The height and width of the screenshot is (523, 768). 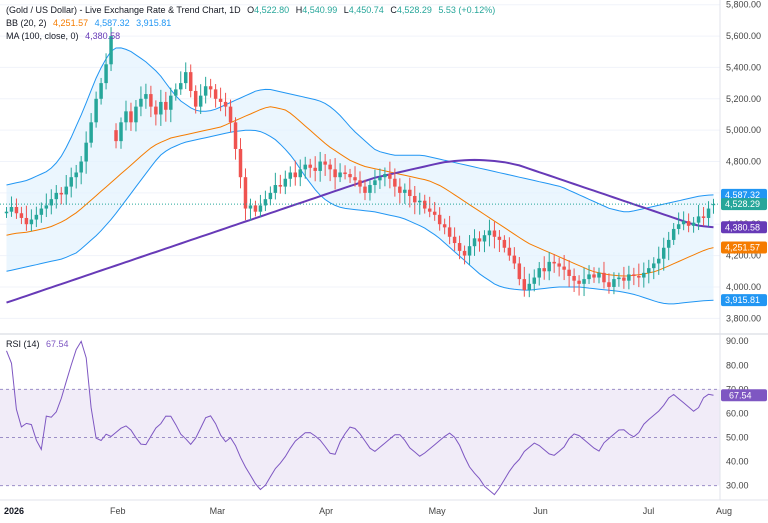 What do you see at coordinates (363, 10) in the screenshot?
I see `low-value: L4,450.74` at bounding box center [363, 10].